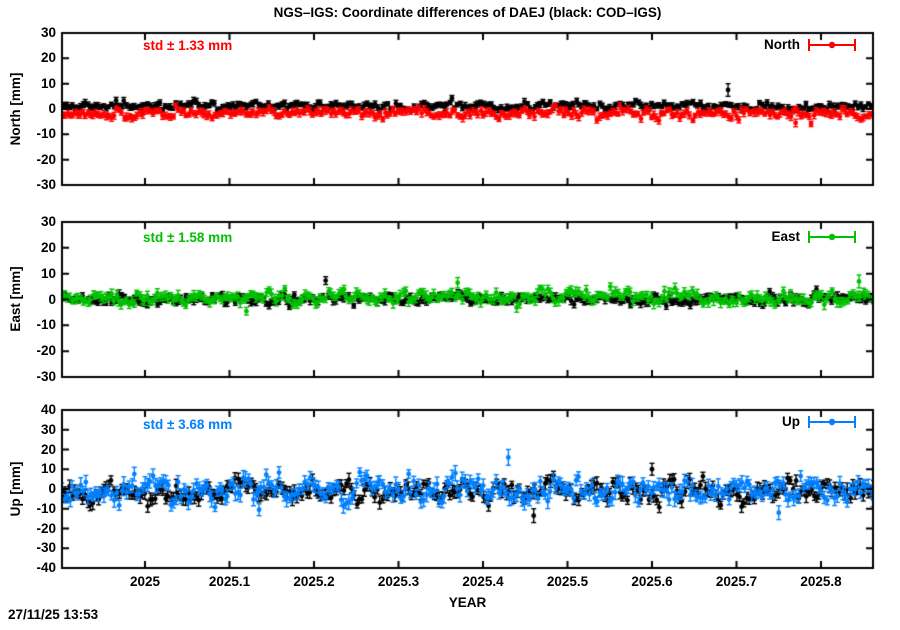 This screenshot has height=630, width=900. Describe the element at coordinates (736, 581) in the screenshot. I see `x-tick-label: 2025.7` at that location.